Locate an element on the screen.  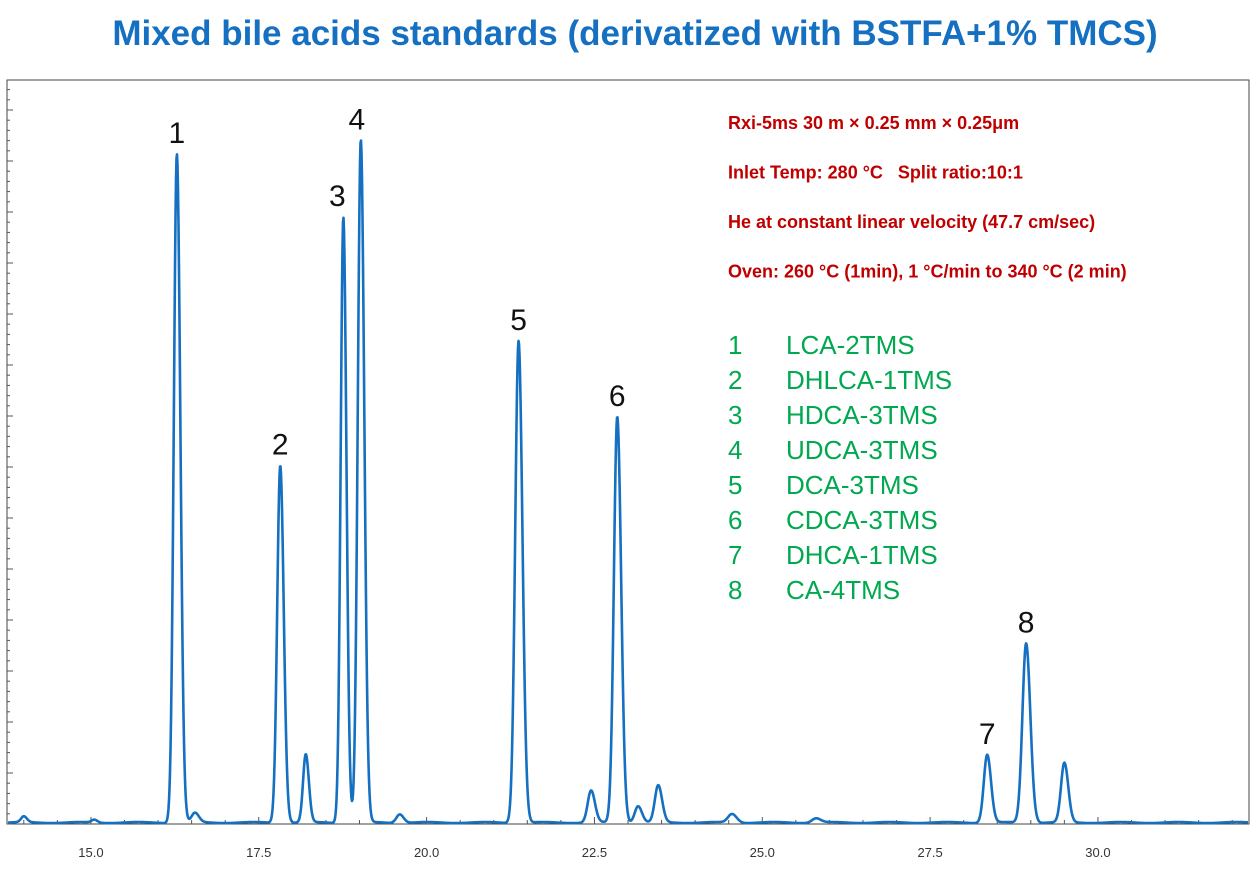
legend-number: 5 is located at coordinates (735, 485).